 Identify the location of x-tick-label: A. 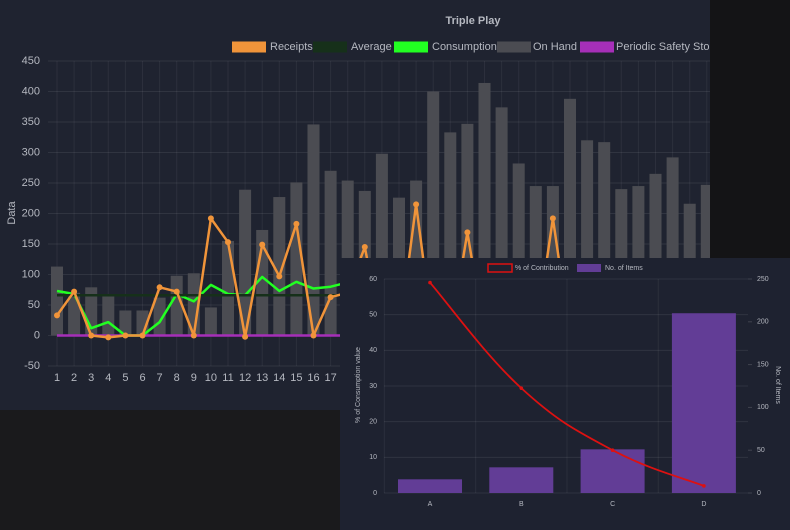
(430, 504).